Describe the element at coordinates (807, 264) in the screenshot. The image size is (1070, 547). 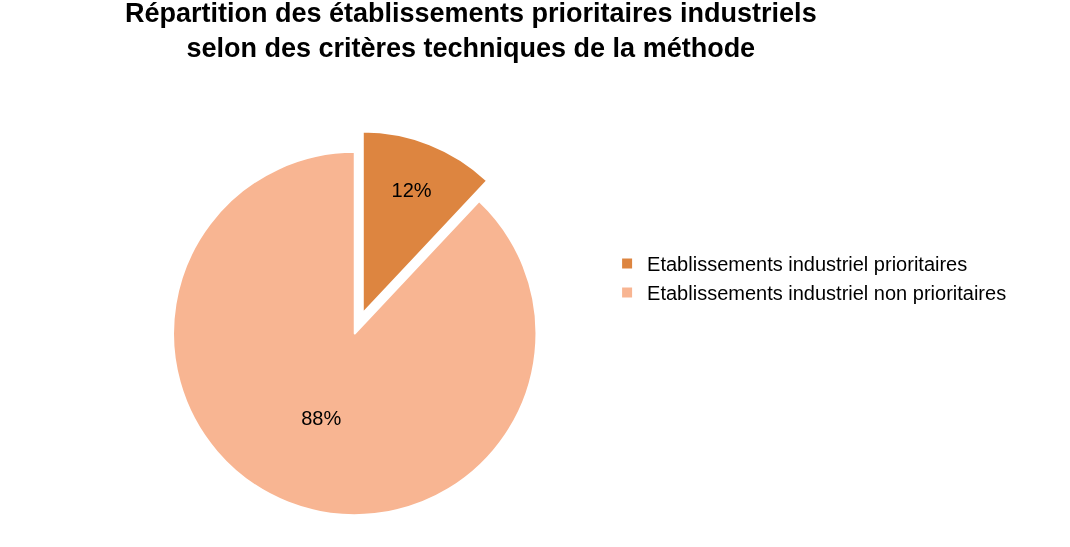
I see `legend-label: Etablissements industriel prioritaires` at that location.